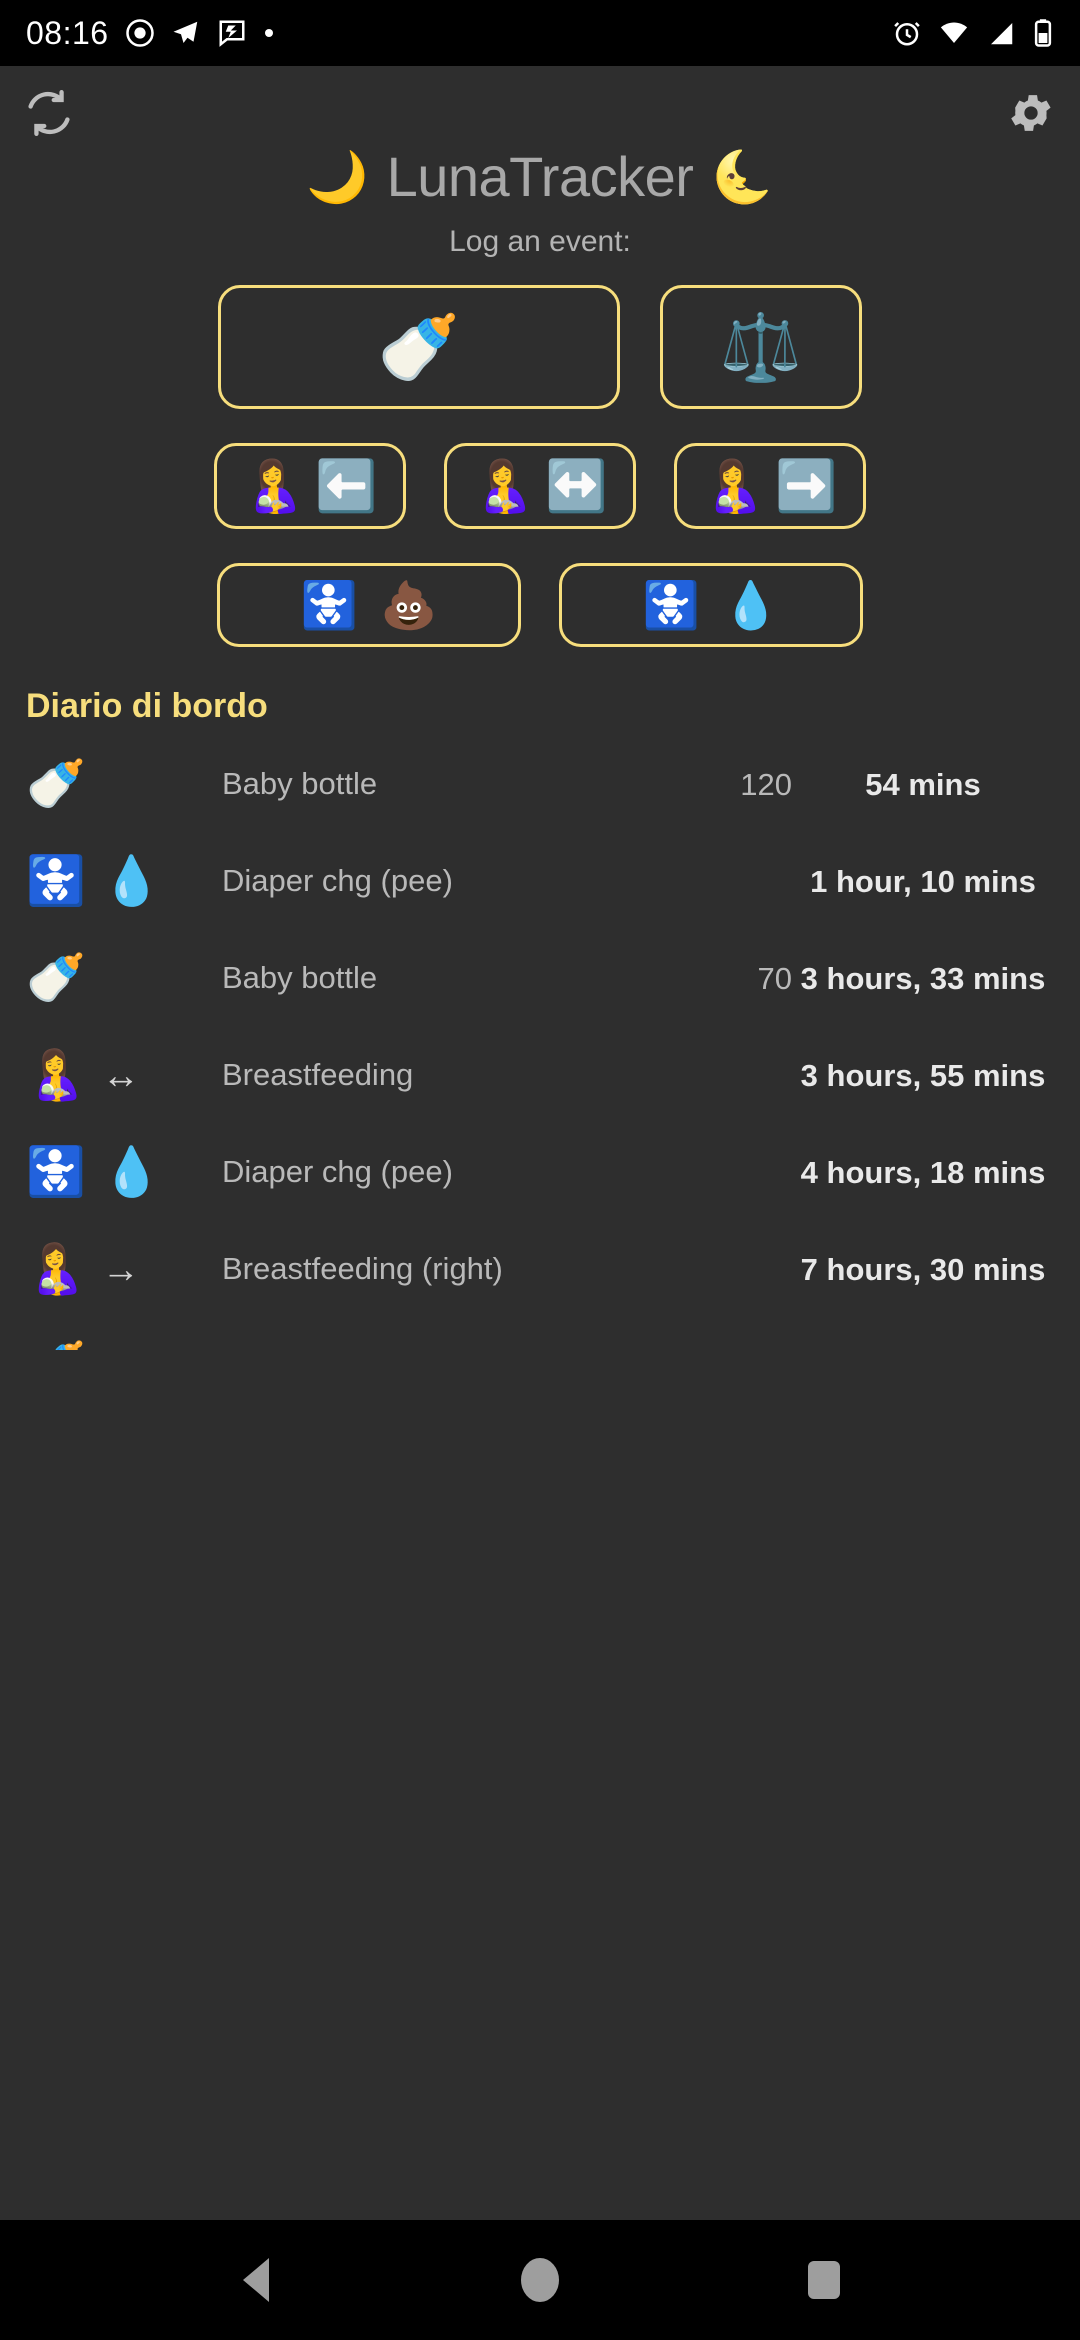 The image size is (1080, 2340). What do you see at coordinates (576, 486) in the screenshot?
I see `arrow-left-right-icon: ↔️` at bounding box center [576, 486].